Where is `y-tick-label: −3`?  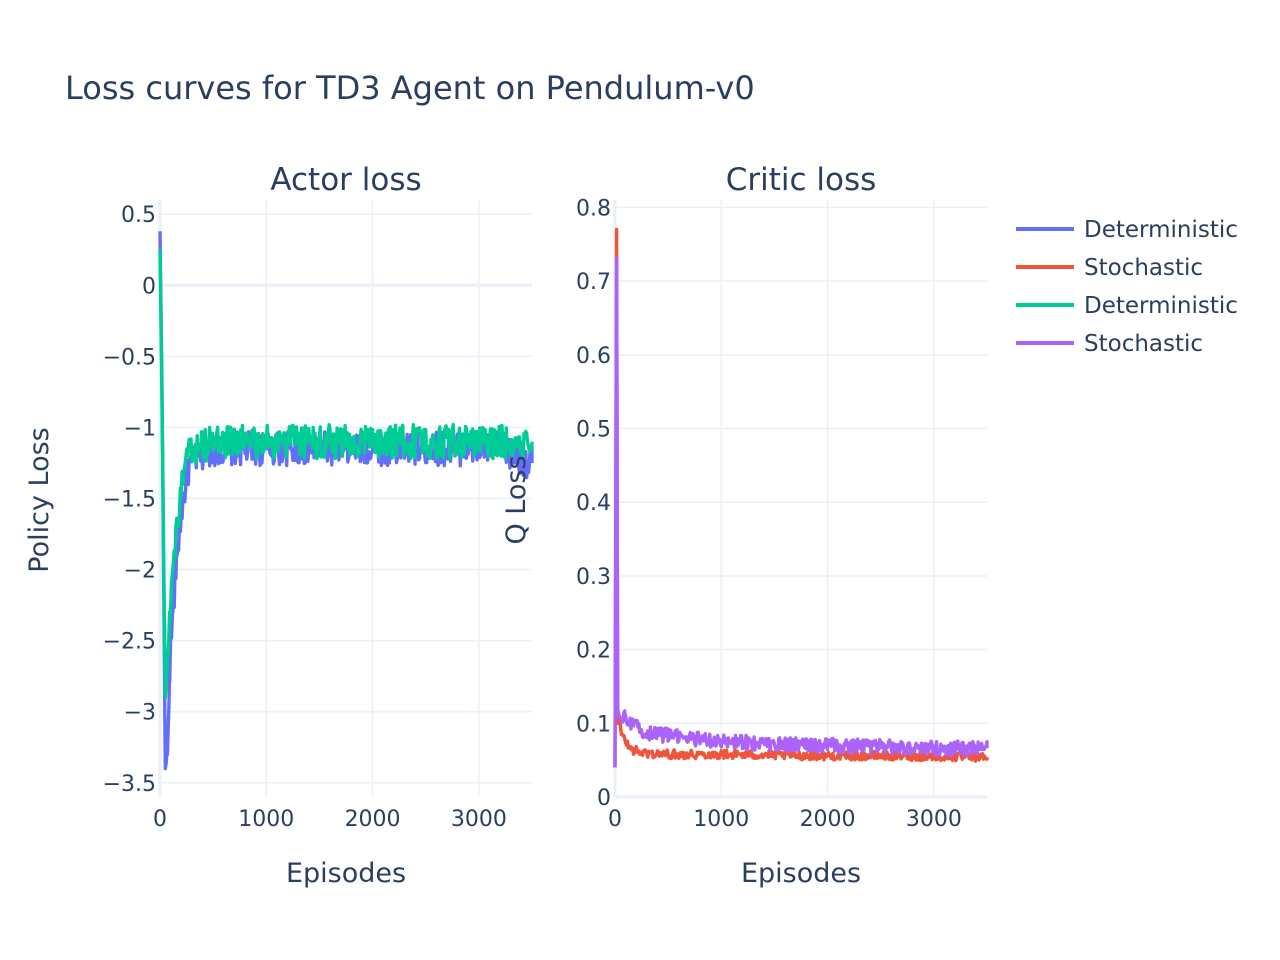 y-tick-label: −3 is located at coordinates (140, 713).